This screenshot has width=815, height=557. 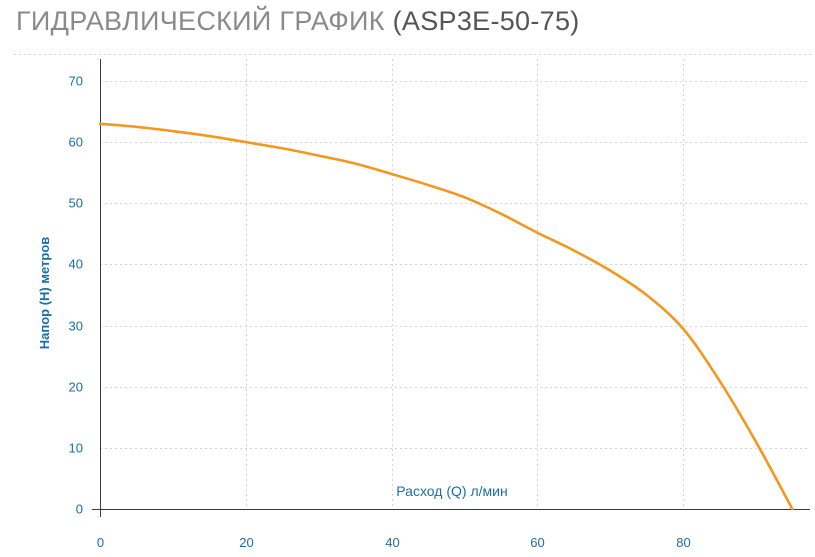 I want to click on x-tick-label: 0, so click(x=100, y=542).